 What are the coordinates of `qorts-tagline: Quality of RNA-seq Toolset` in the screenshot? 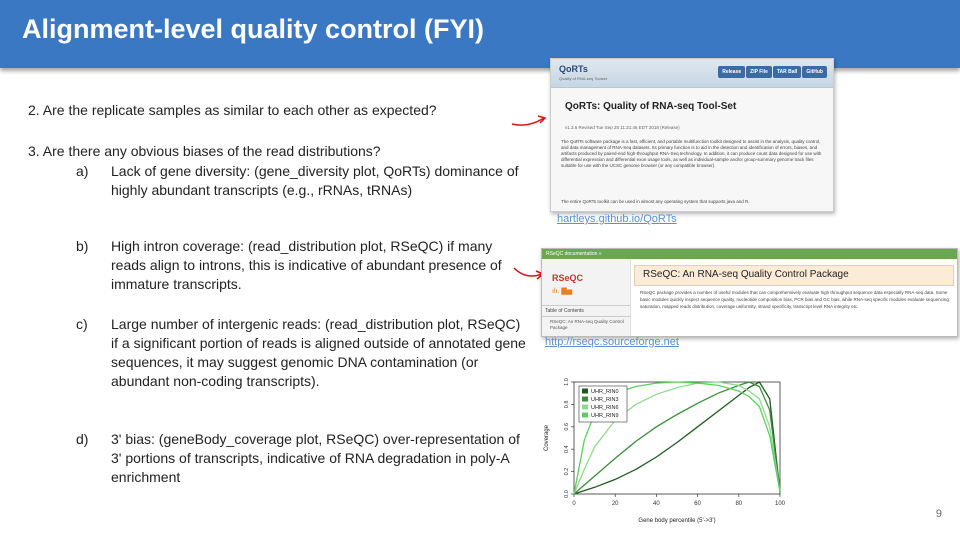 It's located at (583, 78).